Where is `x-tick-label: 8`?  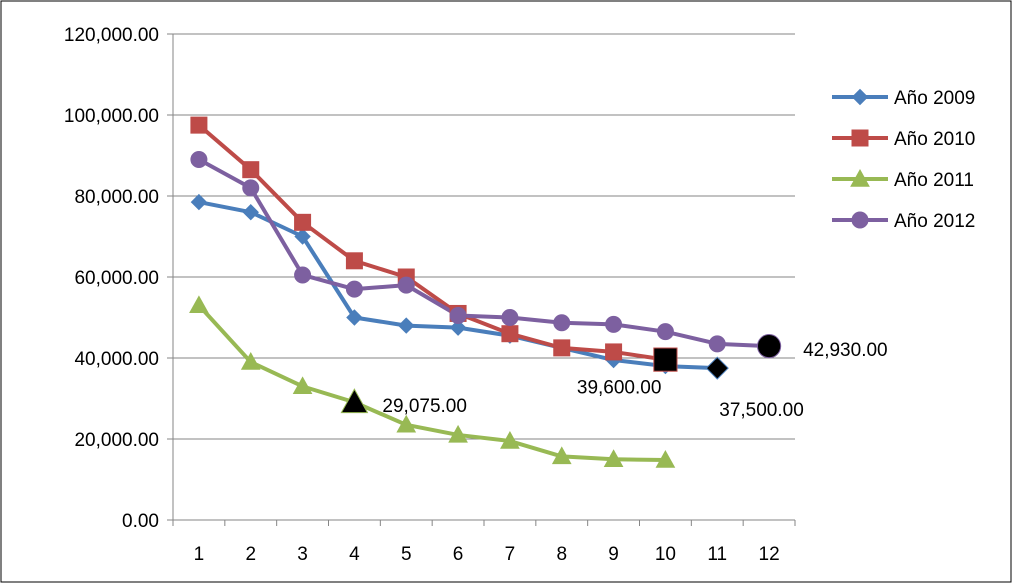 x-tick-label: 8 is located at coordinates (561, 554).